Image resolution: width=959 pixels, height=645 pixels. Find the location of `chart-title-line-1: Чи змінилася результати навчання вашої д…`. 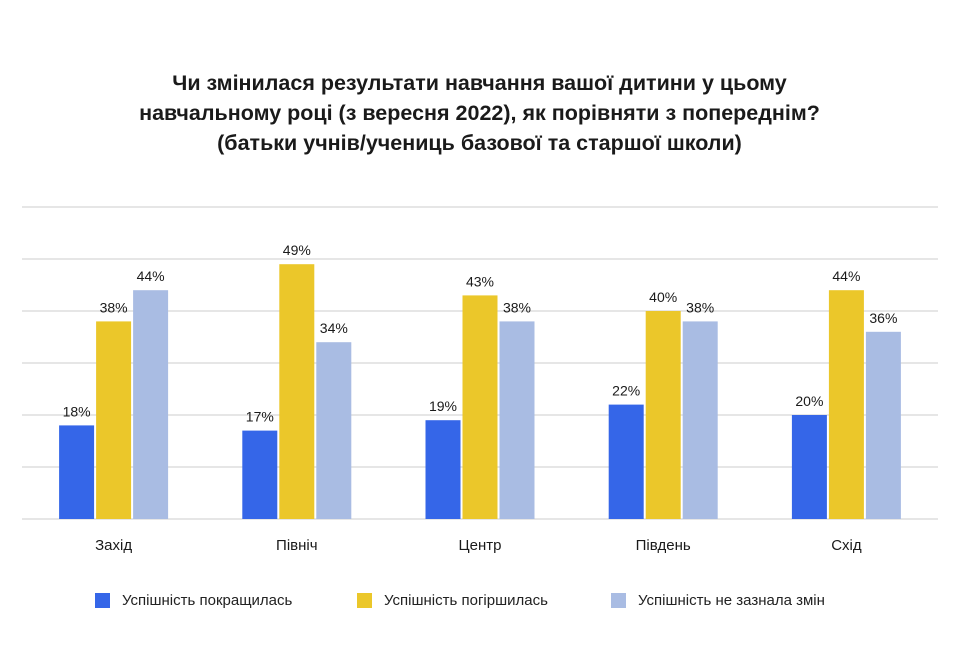

chart-title-line-1: Чи змінилася результати навчання вашої д… is located at coordinates (479, 83).